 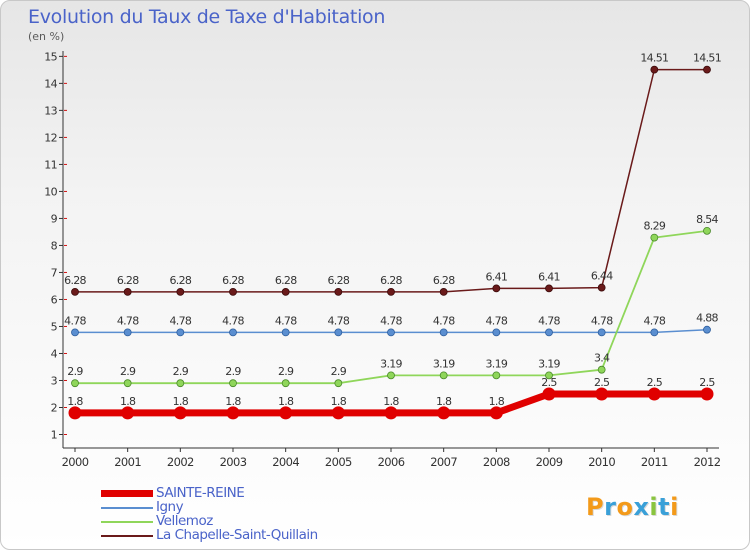 I want to click on x-tick-label: 2012, so click(x=707, y=462).